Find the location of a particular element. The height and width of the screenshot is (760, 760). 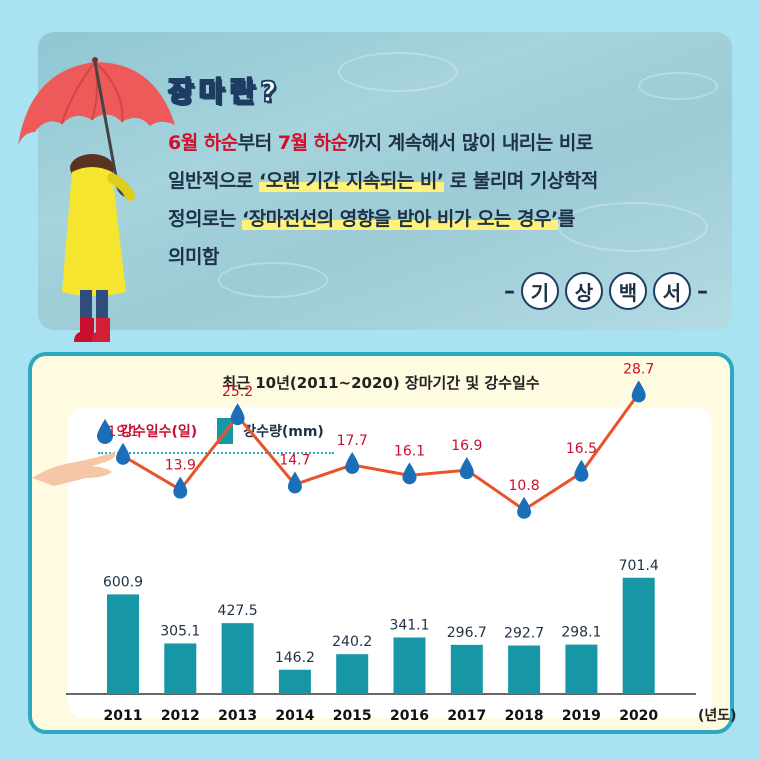

days-label-2012: 13.9 is located at coordinates (180, 466).